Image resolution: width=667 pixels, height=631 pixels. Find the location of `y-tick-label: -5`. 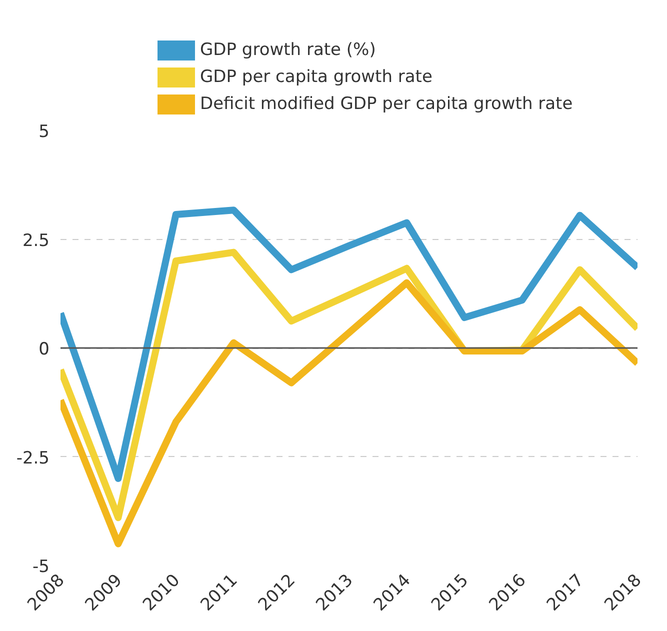

y-tick-label: -5 is located at coordinates (41, 567).